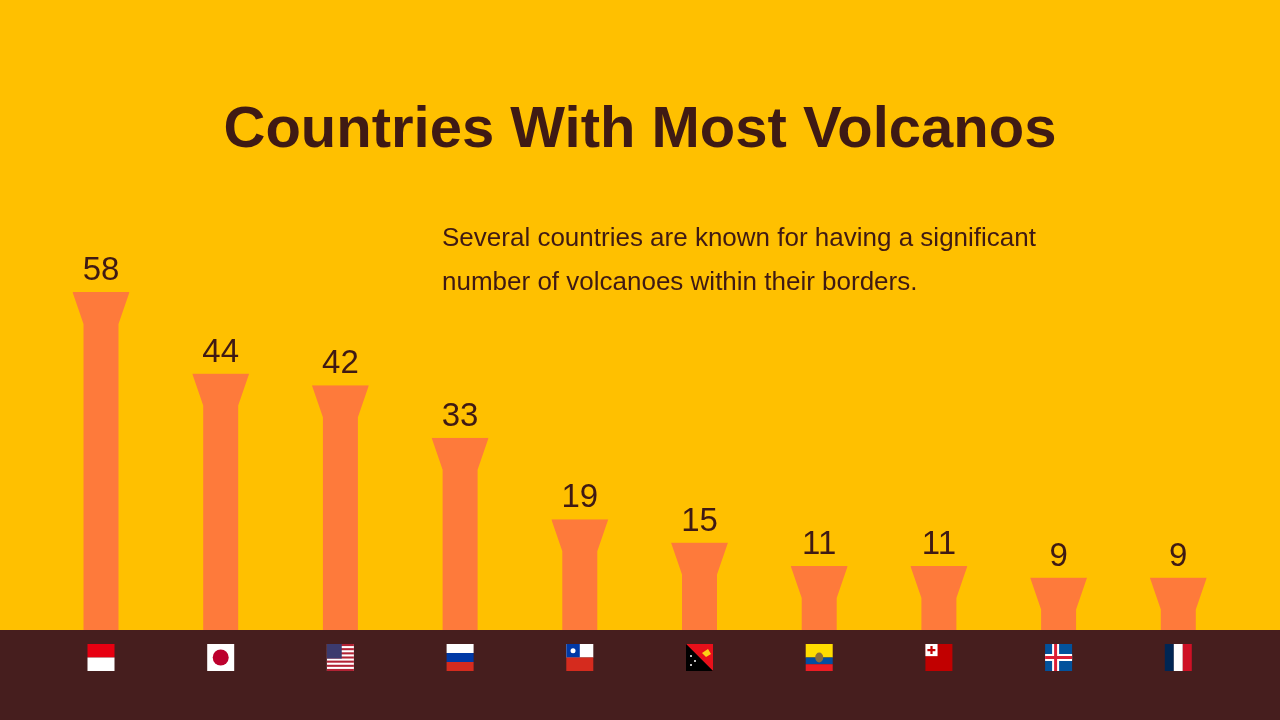 Image resolution: width=1280 pixels, height=720 pixels. I want to click on chart-subtitle: Several countries are known for having a significant number of volcanoes within their borders., so click(739, 259).